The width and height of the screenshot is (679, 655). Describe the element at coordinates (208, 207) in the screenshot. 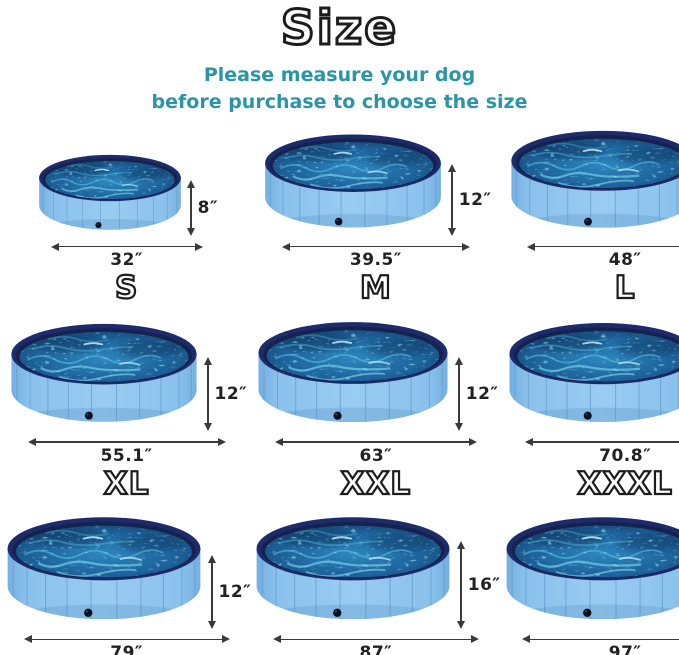

I see `height-value: 8″` at that location.